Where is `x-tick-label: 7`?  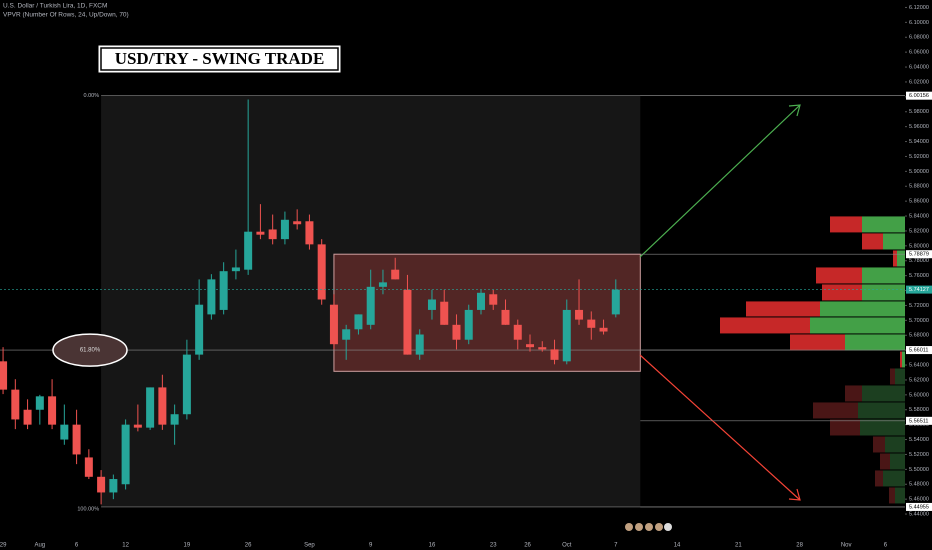 x-tick-label: 7 is located at coordinates (616, 546).